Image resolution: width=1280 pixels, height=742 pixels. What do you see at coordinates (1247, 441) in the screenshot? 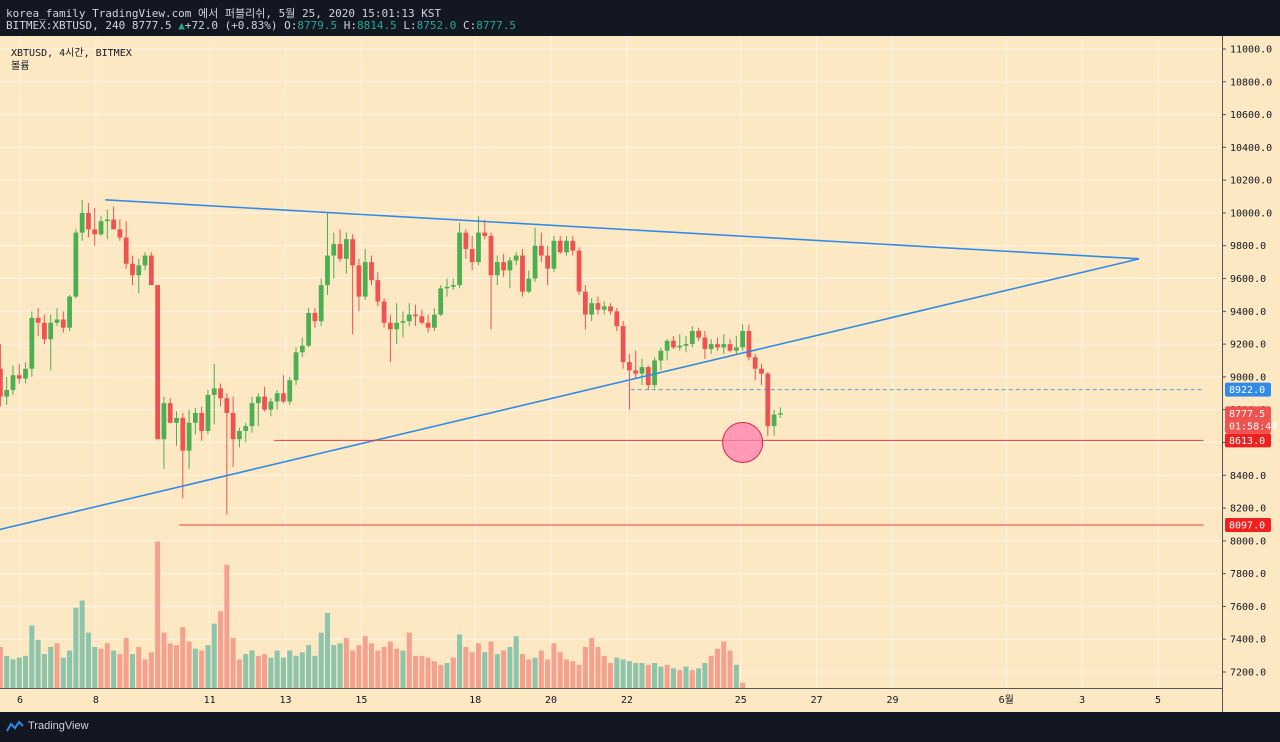
I see `price-label-text: 8613.0` at bounding box center [1247, 441].